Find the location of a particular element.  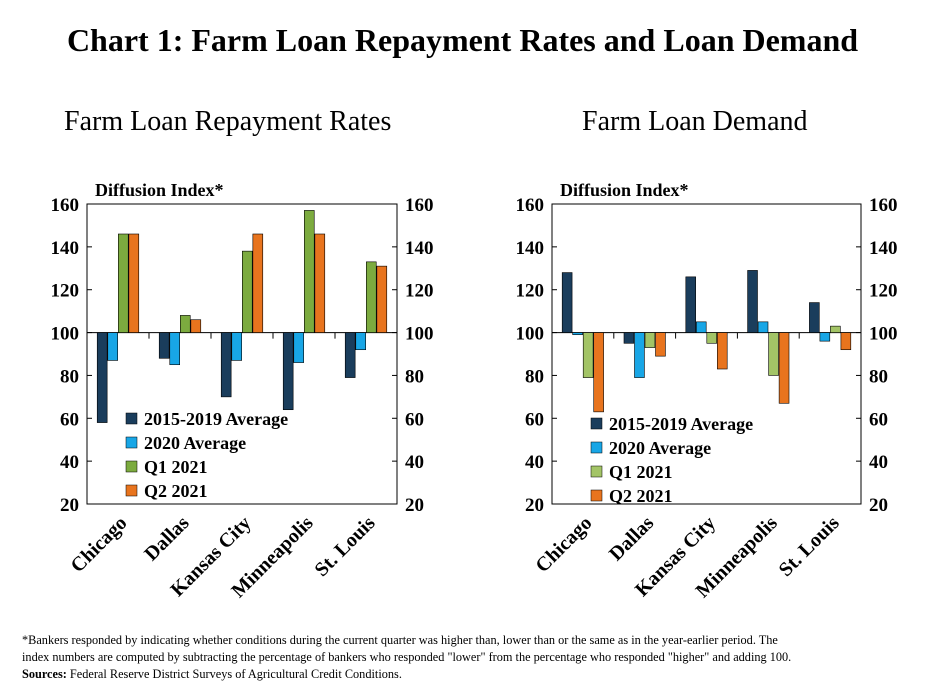

legend-label: Q2 2021 is located at coordinates (641, 496).